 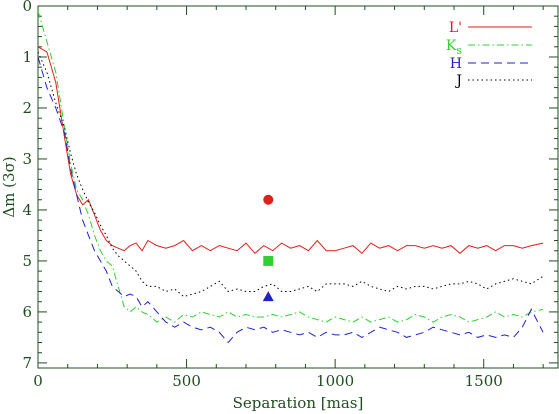 I want to click on y-tick-label: 7, so click(x=27, y=363).